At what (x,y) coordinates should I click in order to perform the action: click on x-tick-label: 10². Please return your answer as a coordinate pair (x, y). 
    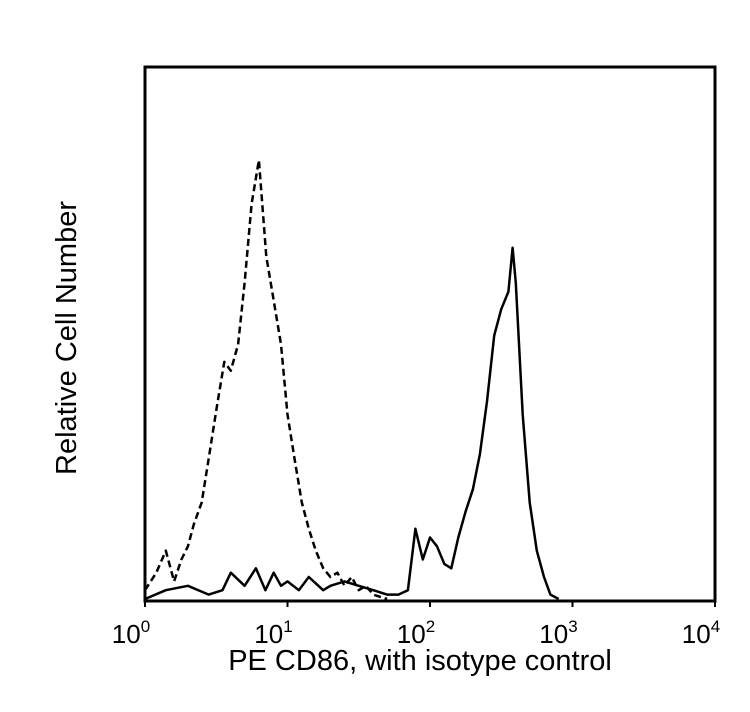
    Looking at the image, I should click on (416, 633).